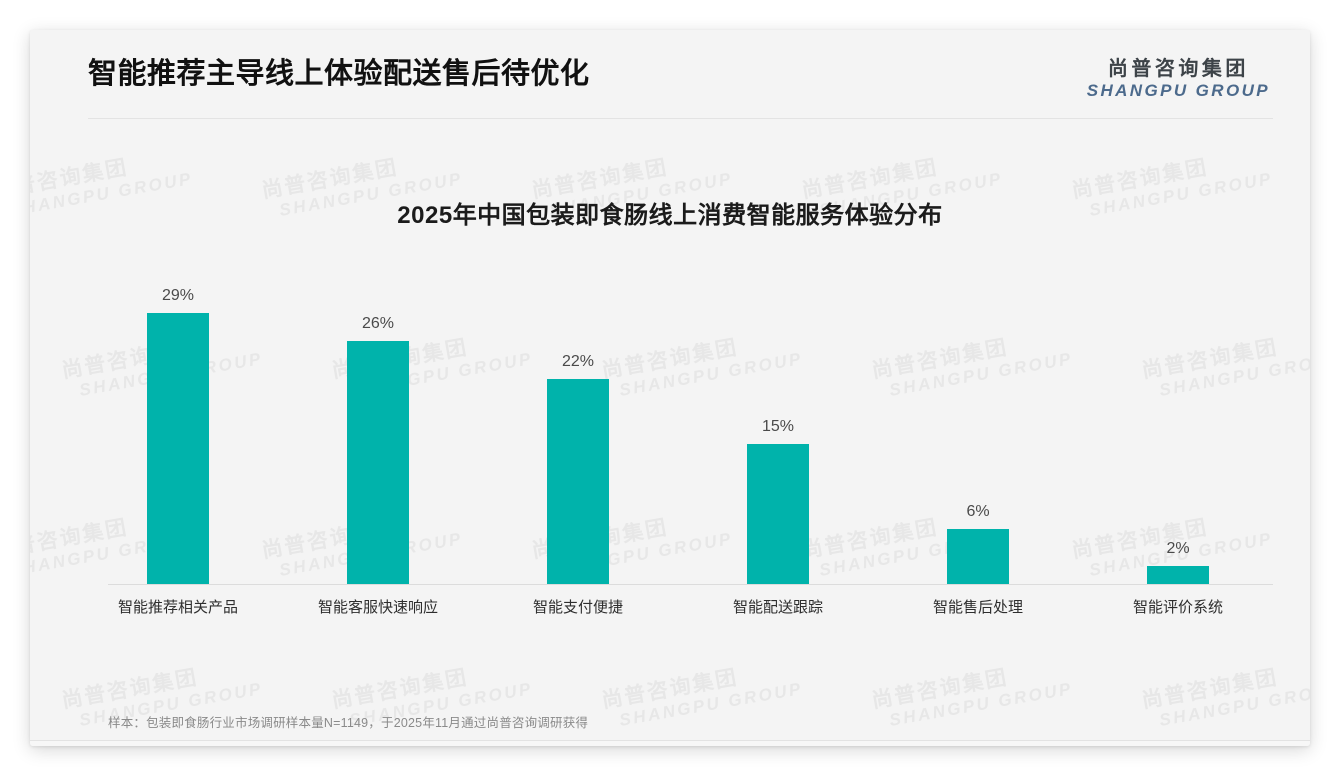 Image resolution: width=1340 pixels, height=780 pixels. I want to click on company-logo: 尚普咨询集团 SHANGPU GROUP, so click(1178, 79).